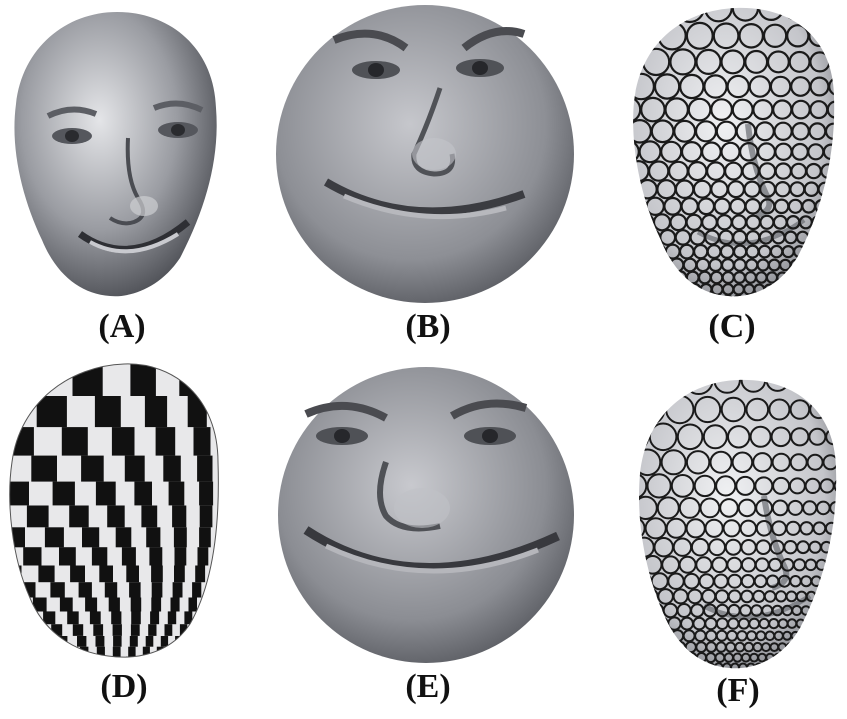 This screenshot has width=847, height=719. I want to click on panel-e, so click(426, 515).